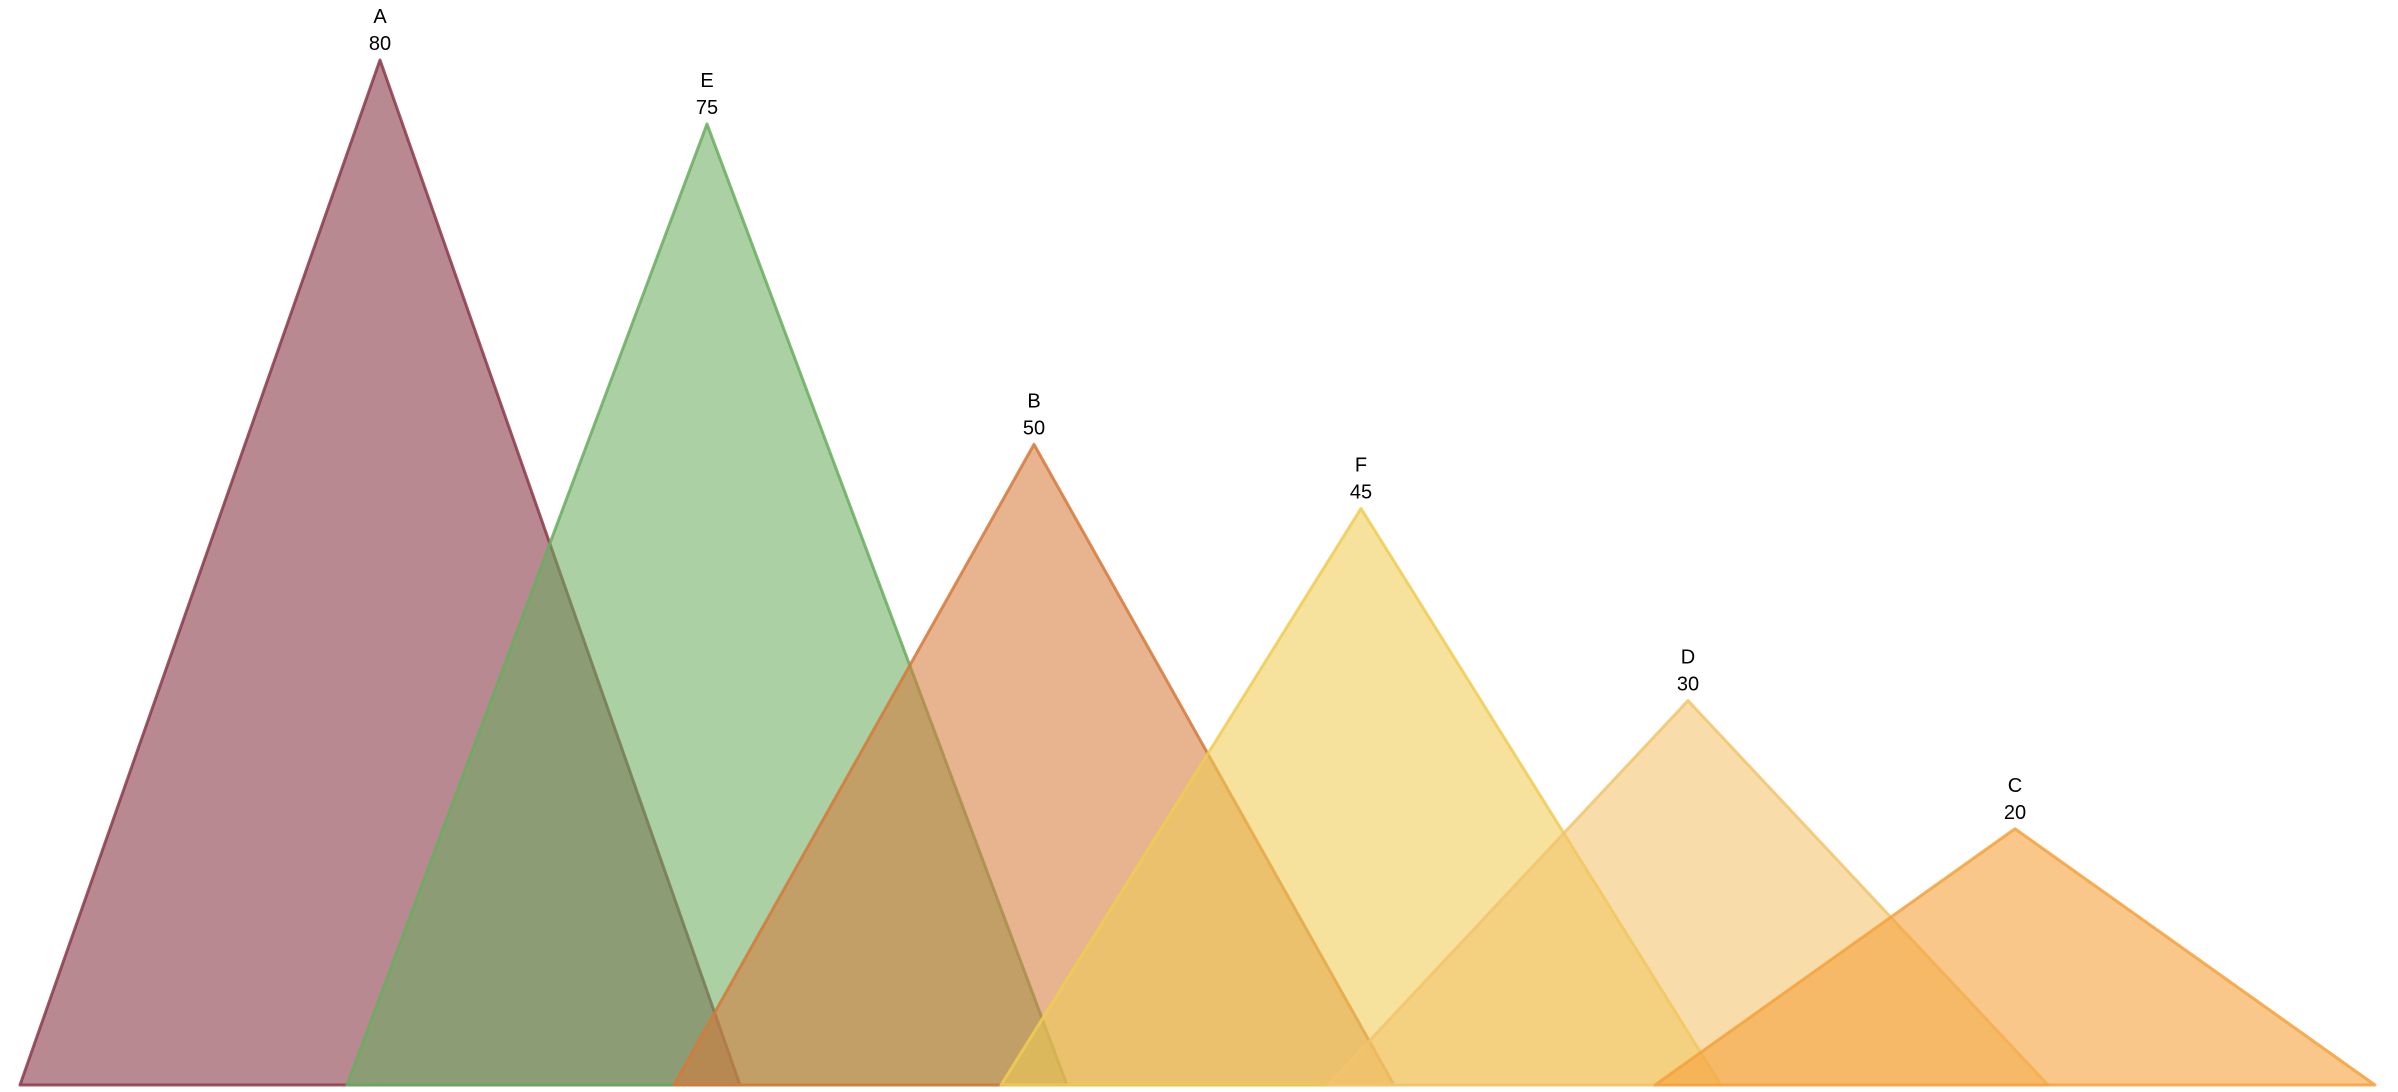 The height and width of the screenshot is (1092, 2398). Describe the element at coordinates (2015, 786) in the screenshot. I see `category-label-c: C` at that location.